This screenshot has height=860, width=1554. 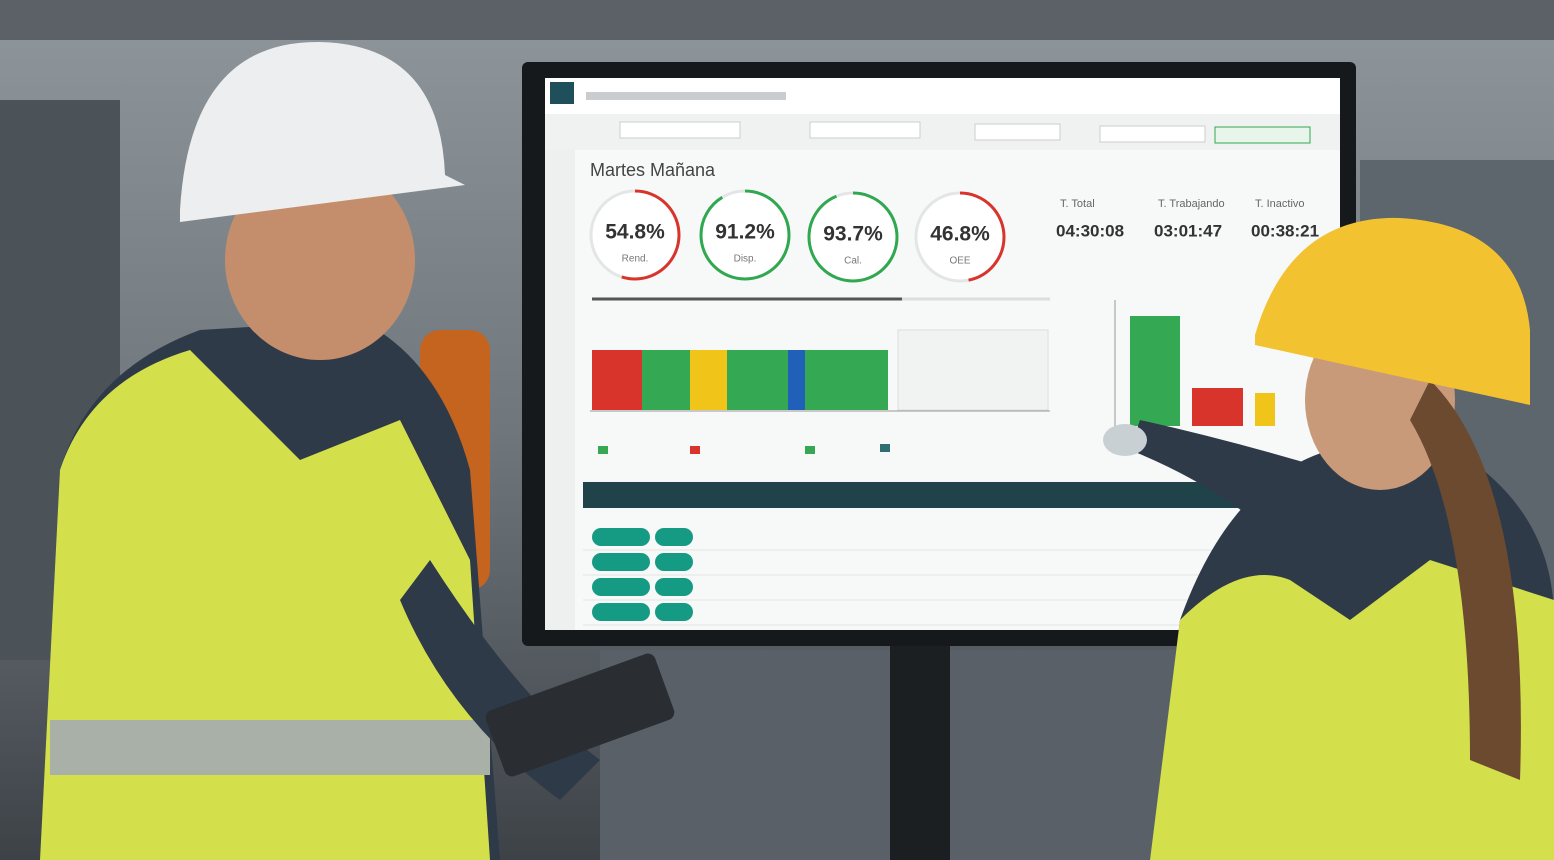 What do you see at coordinates (1352, 710) in the screenshot?
I see `hi-vis-vest` at bounding box center [1352, 710].